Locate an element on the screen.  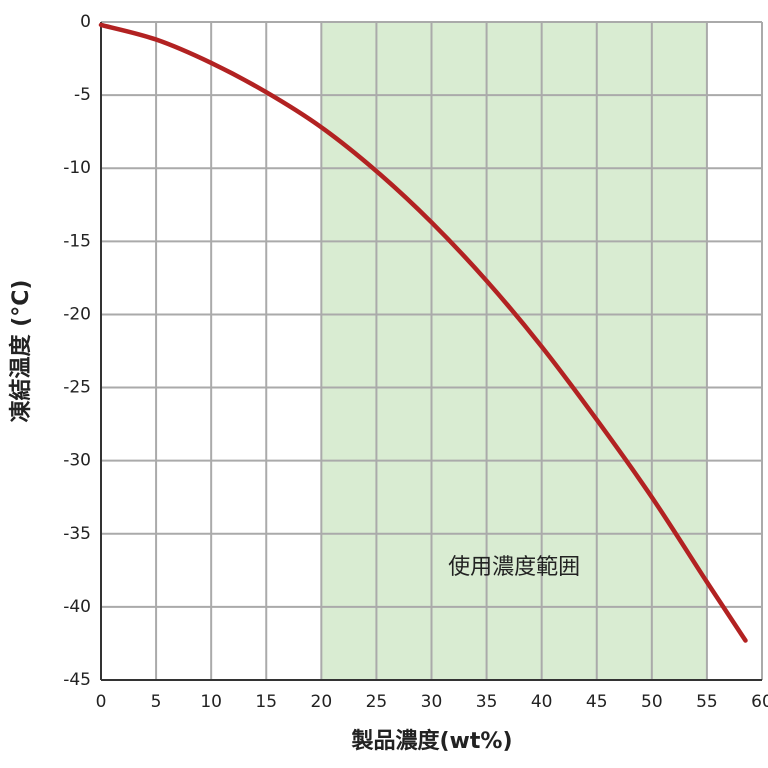
band-label: 使用濃度範囲 is located at coordinates (514, 567).